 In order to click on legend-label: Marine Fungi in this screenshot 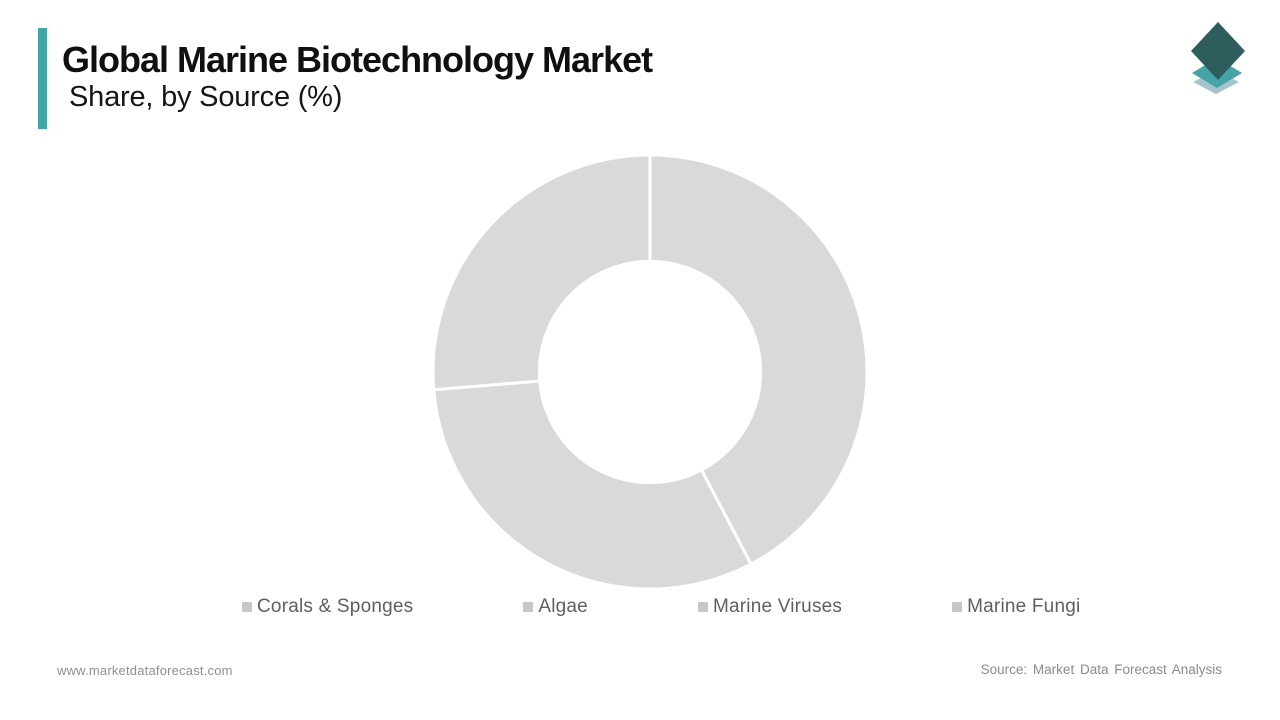, I will do `click(1024, 606)`.